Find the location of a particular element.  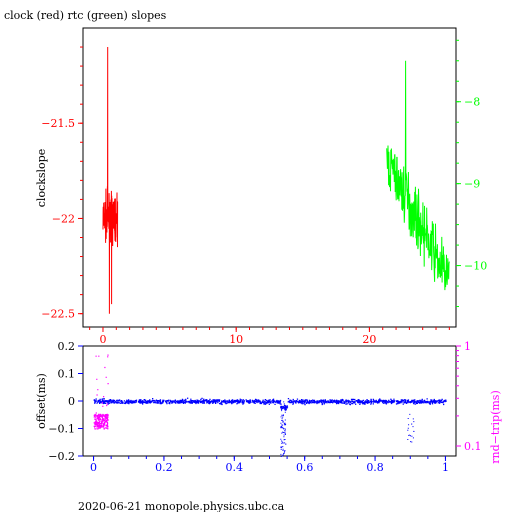

top-ylabel: clockslope is located at coordinates (41, 178).